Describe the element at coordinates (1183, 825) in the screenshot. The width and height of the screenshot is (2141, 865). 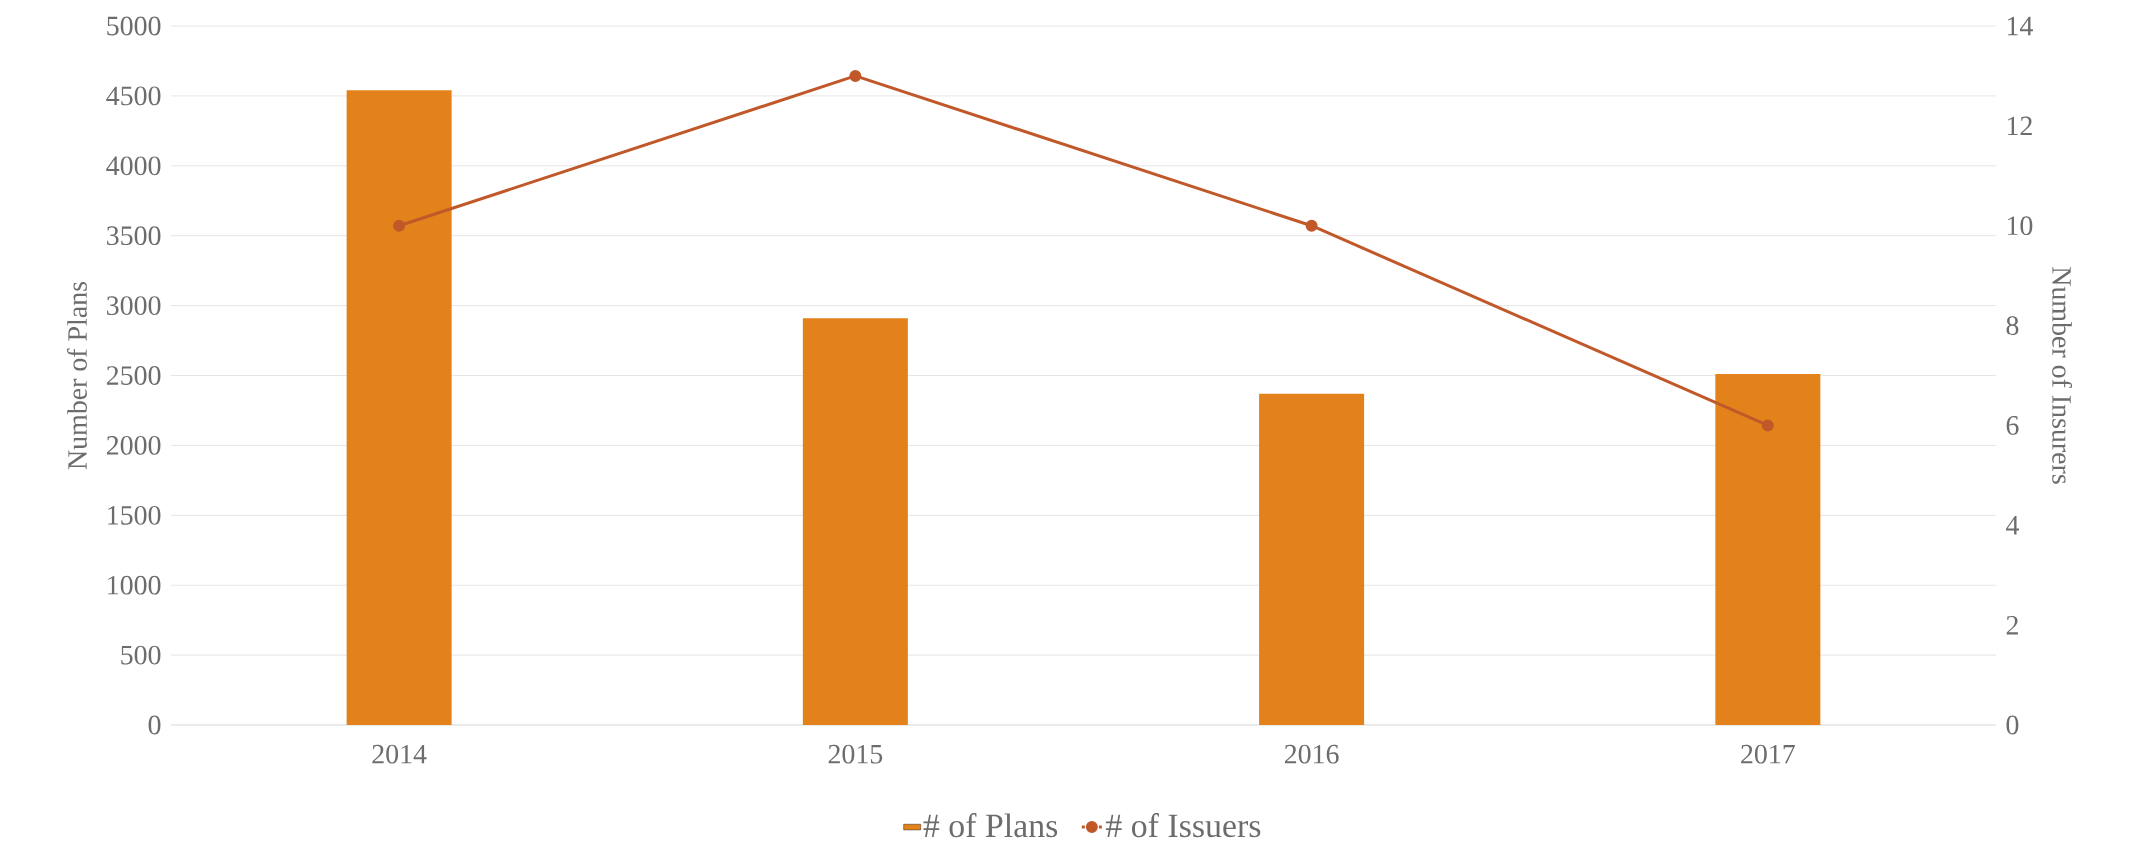
I see `legend-label: # of Issuers` at that location.